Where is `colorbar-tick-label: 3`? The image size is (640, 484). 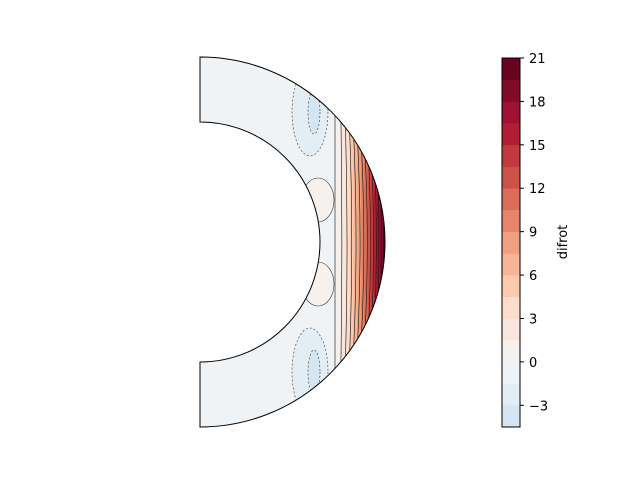 colorbar-tick-label: 3 is located at coordinates (533, 319).